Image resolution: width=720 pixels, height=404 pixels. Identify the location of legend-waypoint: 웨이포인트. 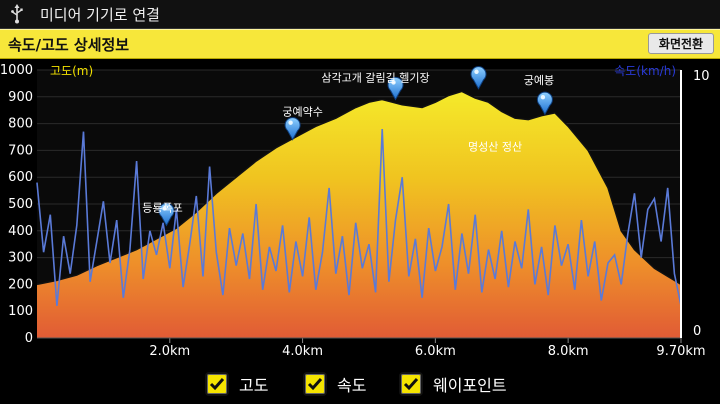
(453, 384).